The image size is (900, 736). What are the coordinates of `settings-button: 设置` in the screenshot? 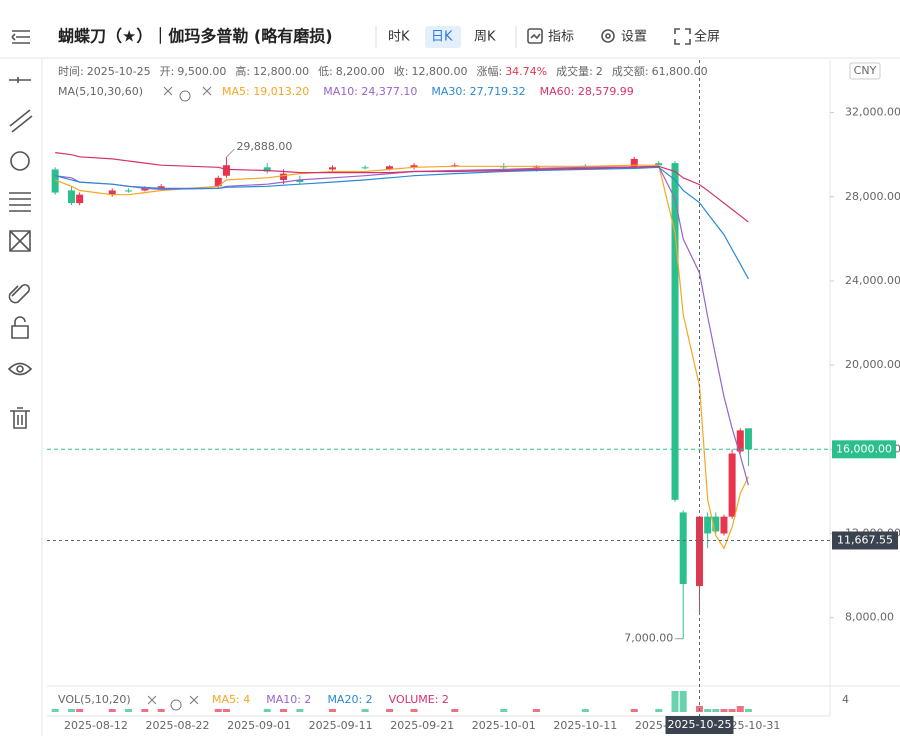 It's located at (634, 37).